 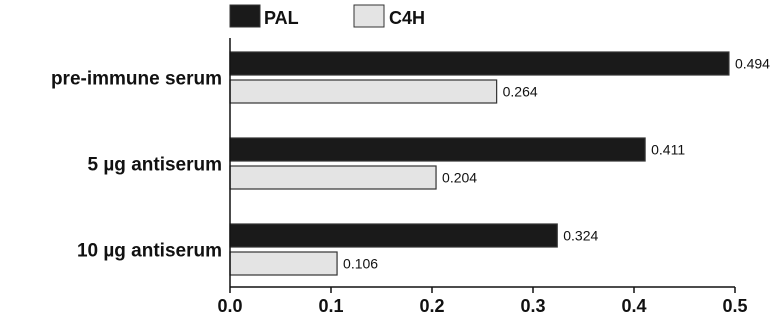 I want to click on category-label-1: 5 µg antiserum, so click(x=155, y=165).